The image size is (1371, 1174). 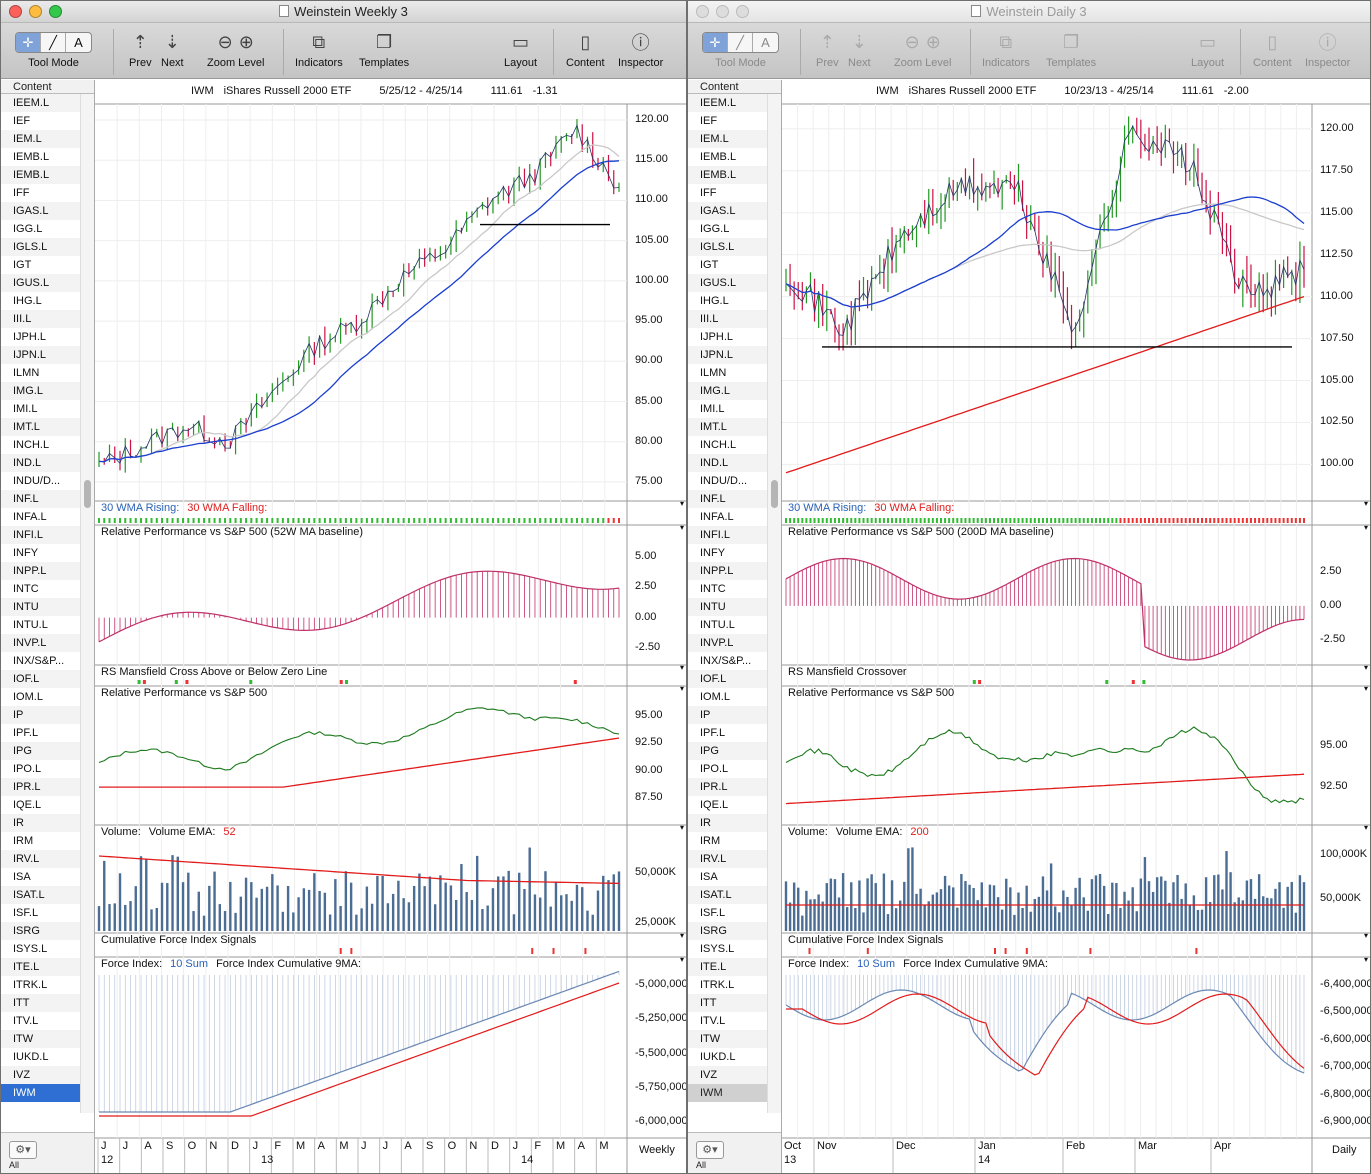 I want to click on zoom-window-button, so click(x=742, y=11).